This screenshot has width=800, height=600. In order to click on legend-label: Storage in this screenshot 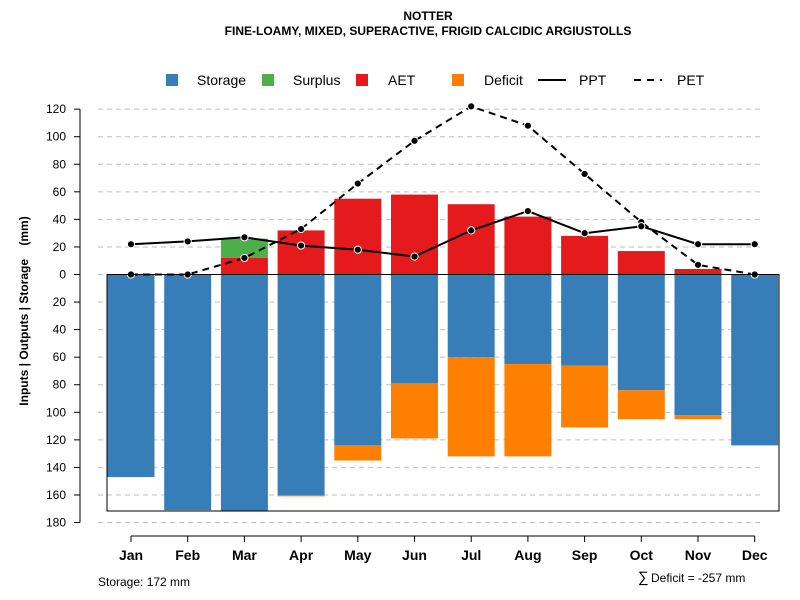, I will do `click(221, 80)`.